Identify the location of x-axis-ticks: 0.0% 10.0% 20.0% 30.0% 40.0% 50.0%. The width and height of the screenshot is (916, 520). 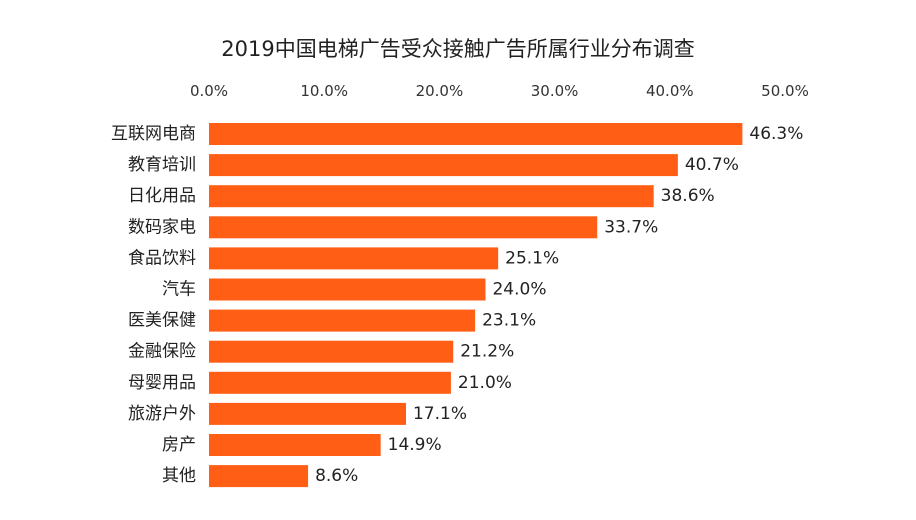
(499, 91).